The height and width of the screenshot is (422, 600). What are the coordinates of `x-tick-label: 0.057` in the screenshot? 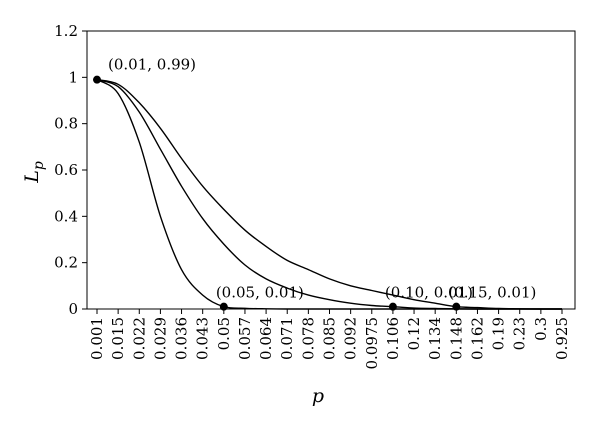 It's located at (245, 338).